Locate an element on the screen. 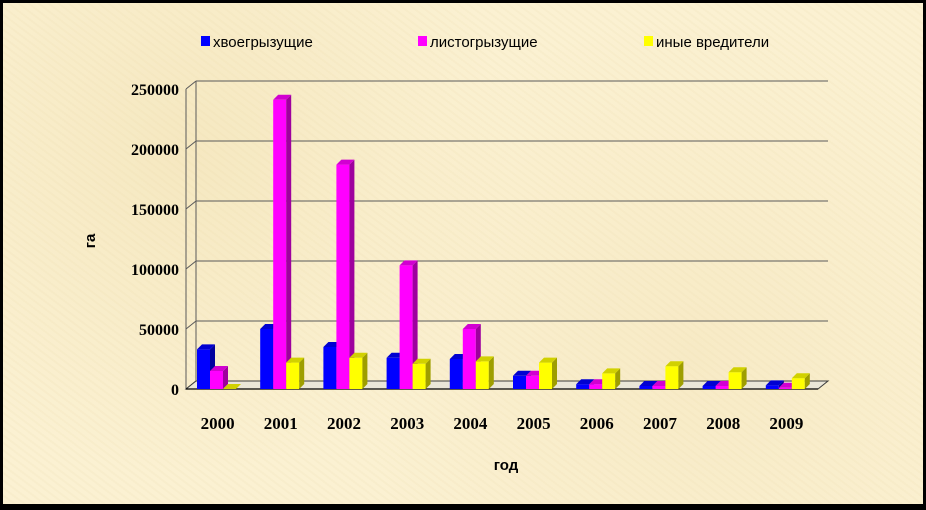 The width and height of the screenshot is (926, 510). legend-item: иные вредители is located at coordinates (706, 42).